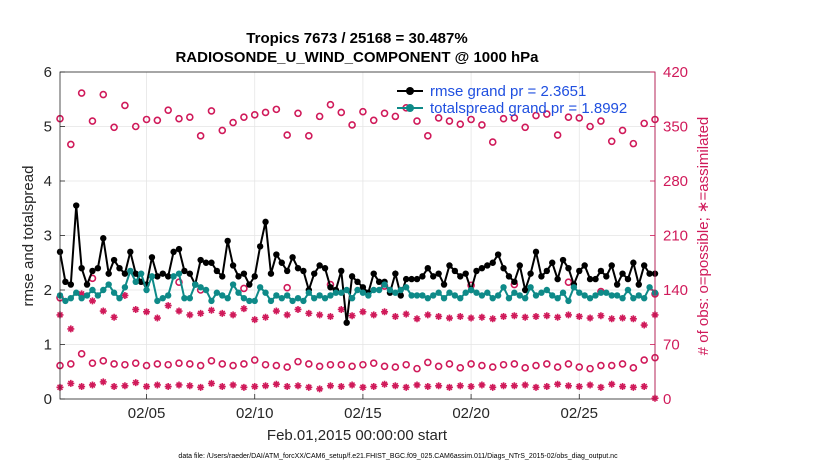 The height and width of the screenshot is (470, 830). I want to click on x-tick-label: 02/25, so click(579, 413).